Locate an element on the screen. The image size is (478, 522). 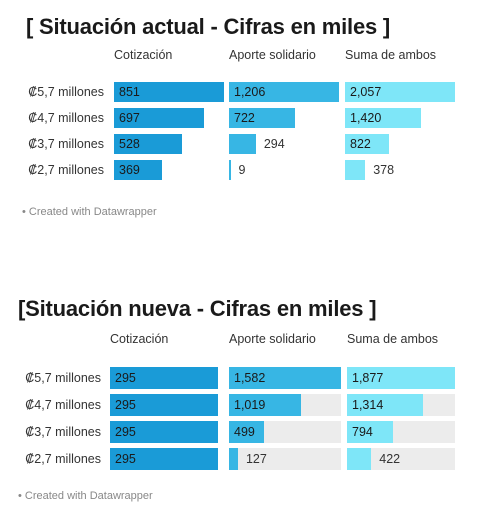
value-label: 794 is located at coordinates (362, 432).